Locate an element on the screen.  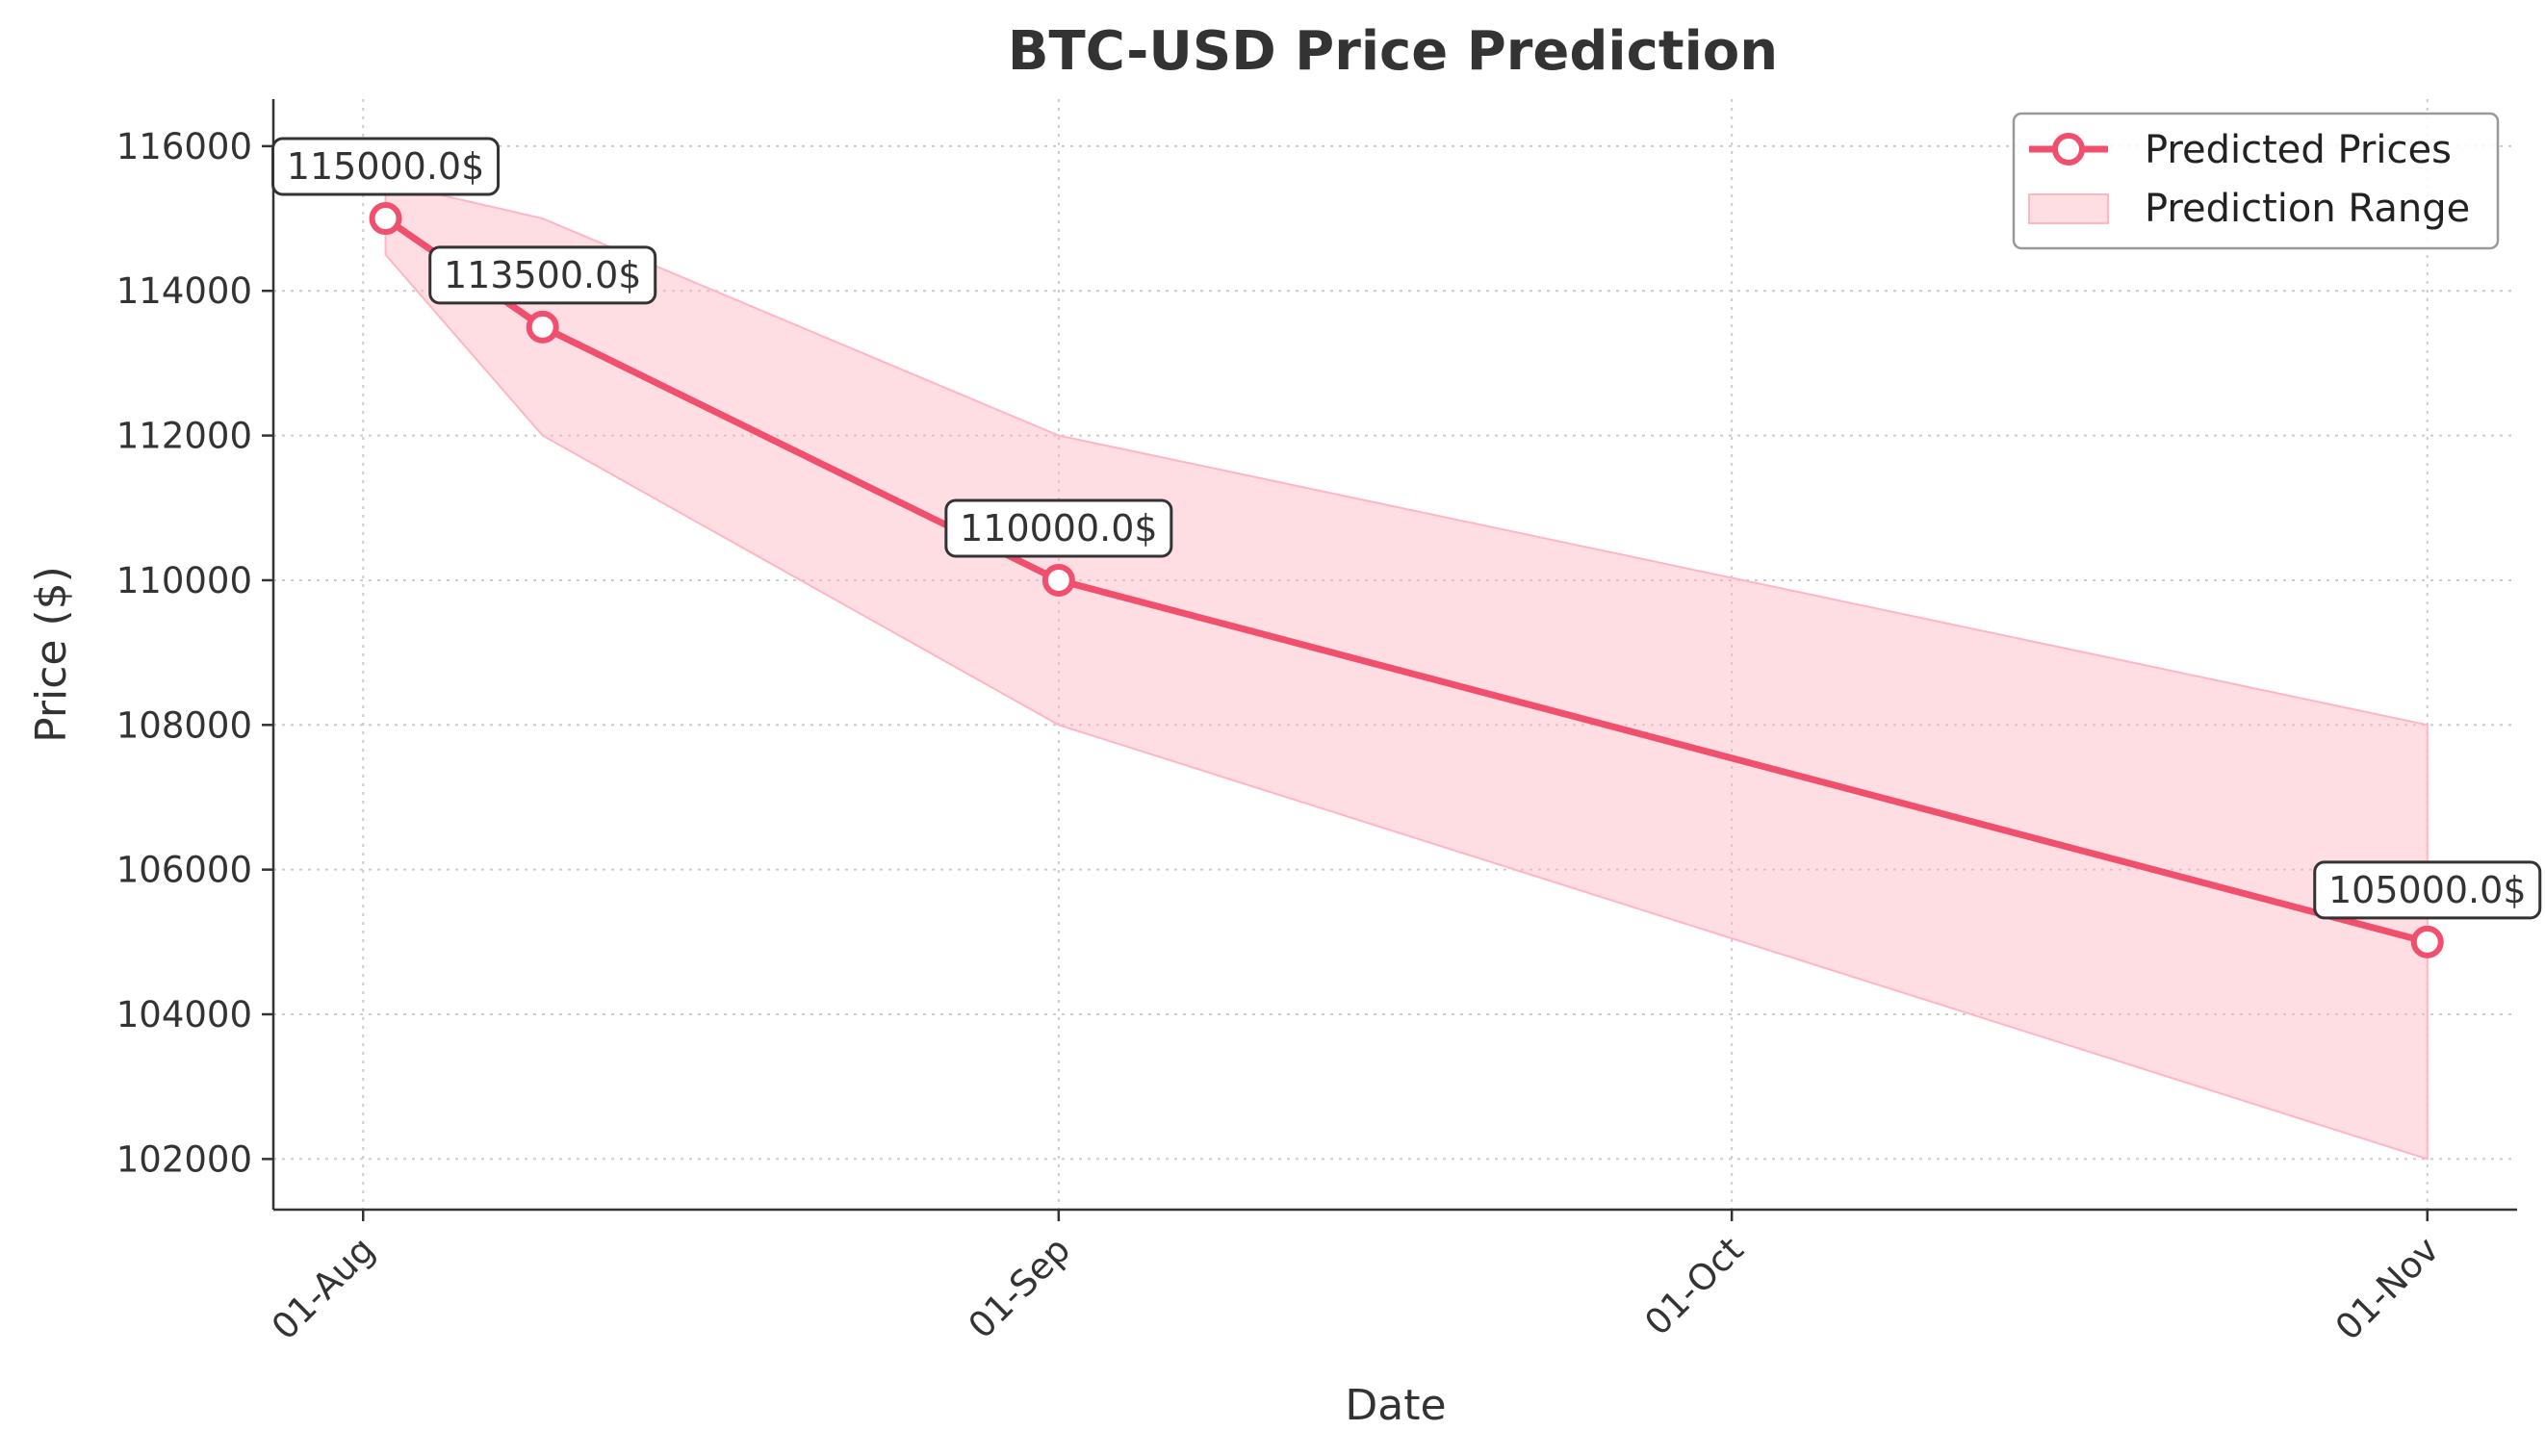
x-tick-label: 01-Oct is located at coordinates (1693, 1286).